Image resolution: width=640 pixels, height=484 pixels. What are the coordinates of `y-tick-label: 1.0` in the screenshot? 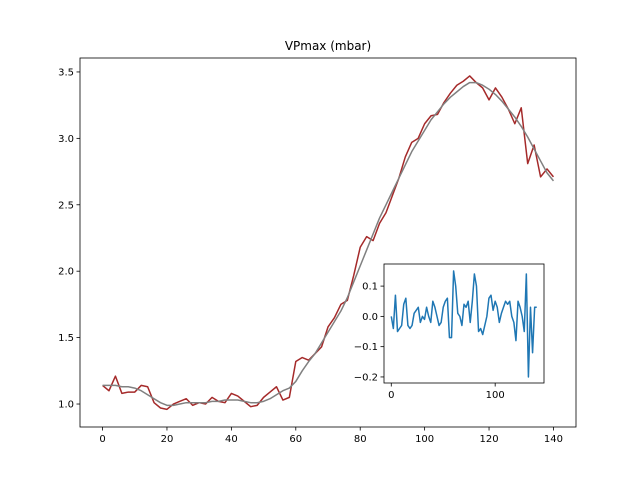 It's located at (66, 405).